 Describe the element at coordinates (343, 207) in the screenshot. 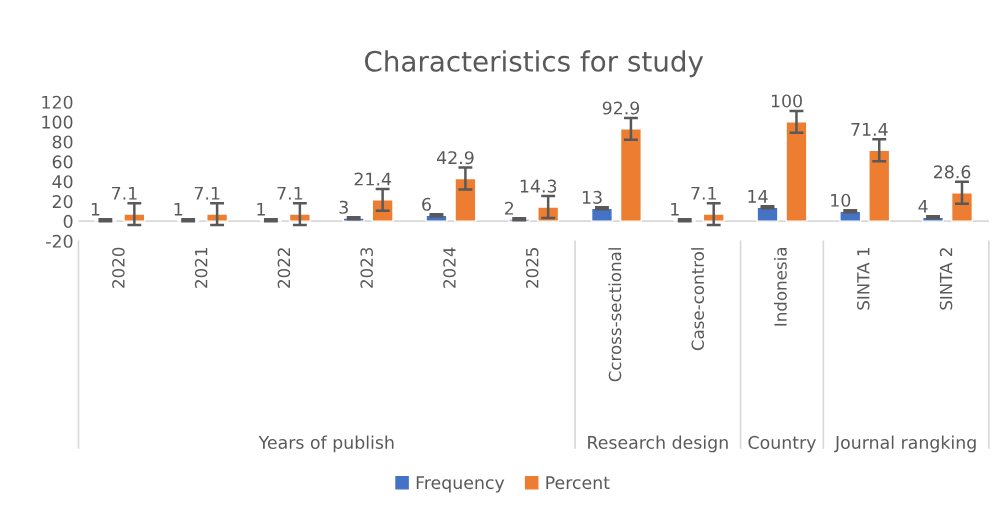

I see `data-label: 3` at that location.